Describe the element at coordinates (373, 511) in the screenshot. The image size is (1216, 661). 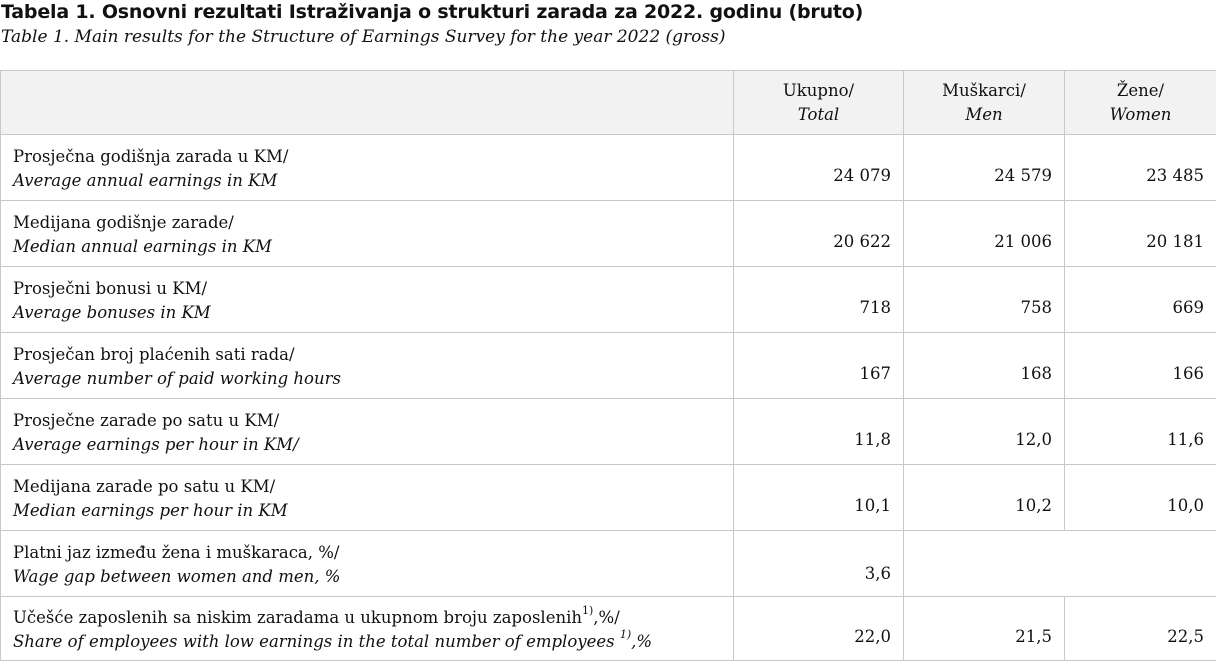
I see `row-label-english: Median earnings per hour in KM` at that location.